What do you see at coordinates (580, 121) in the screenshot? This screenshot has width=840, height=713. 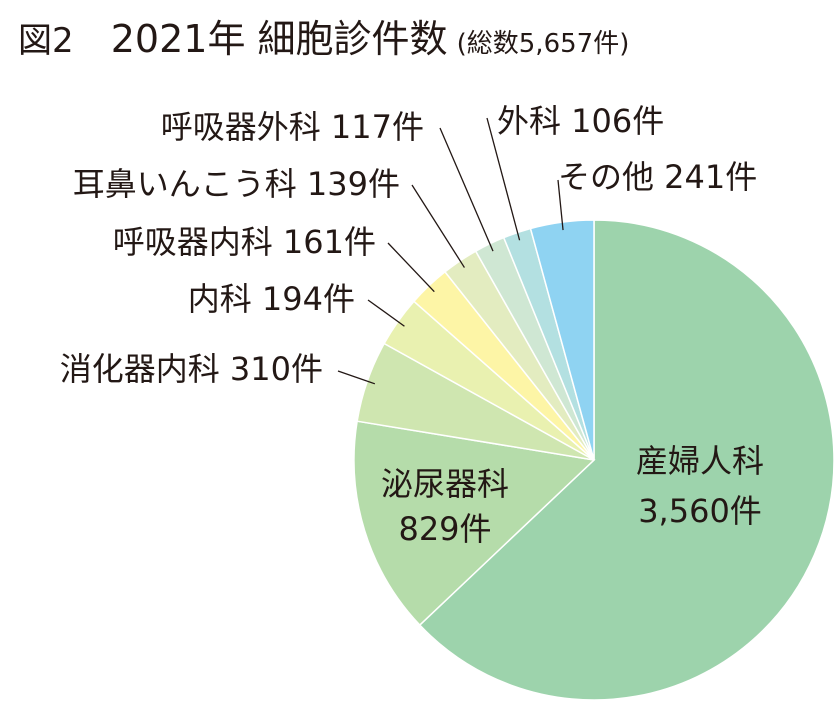 I see `label-slice-8: 外科 106件` at bounding box center [580, 121].